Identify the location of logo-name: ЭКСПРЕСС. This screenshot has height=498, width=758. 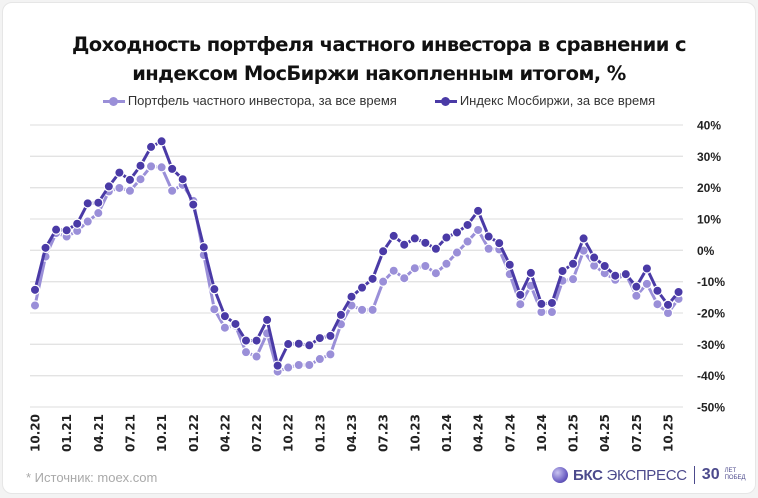
(647, 475).